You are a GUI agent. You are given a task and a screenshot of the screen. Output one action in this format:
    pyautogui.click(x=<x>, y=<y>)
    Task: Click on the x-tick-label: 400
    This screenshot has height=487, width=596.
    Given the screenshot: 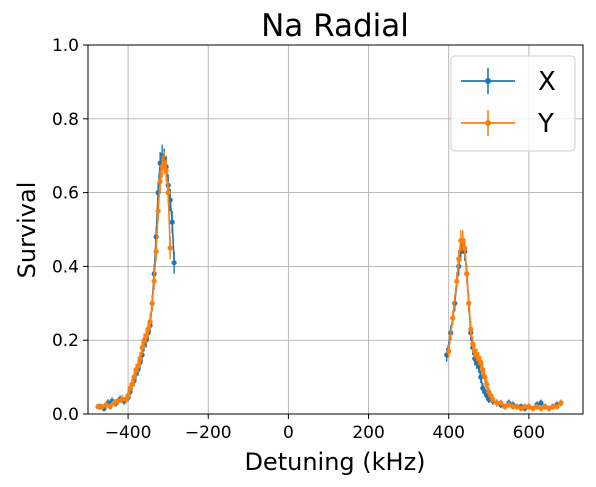 What is the action you would take?
    pyautogui.click(x=449, y=433)
    